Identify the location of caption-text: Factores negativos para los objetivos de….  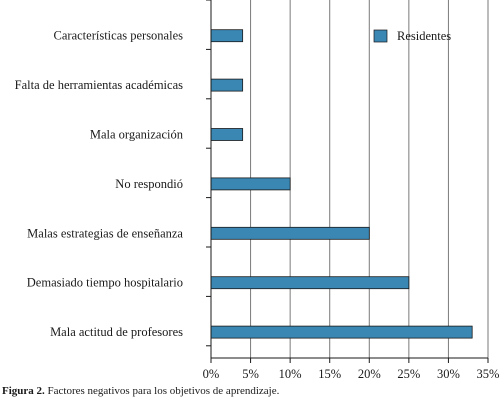
(163, 391).